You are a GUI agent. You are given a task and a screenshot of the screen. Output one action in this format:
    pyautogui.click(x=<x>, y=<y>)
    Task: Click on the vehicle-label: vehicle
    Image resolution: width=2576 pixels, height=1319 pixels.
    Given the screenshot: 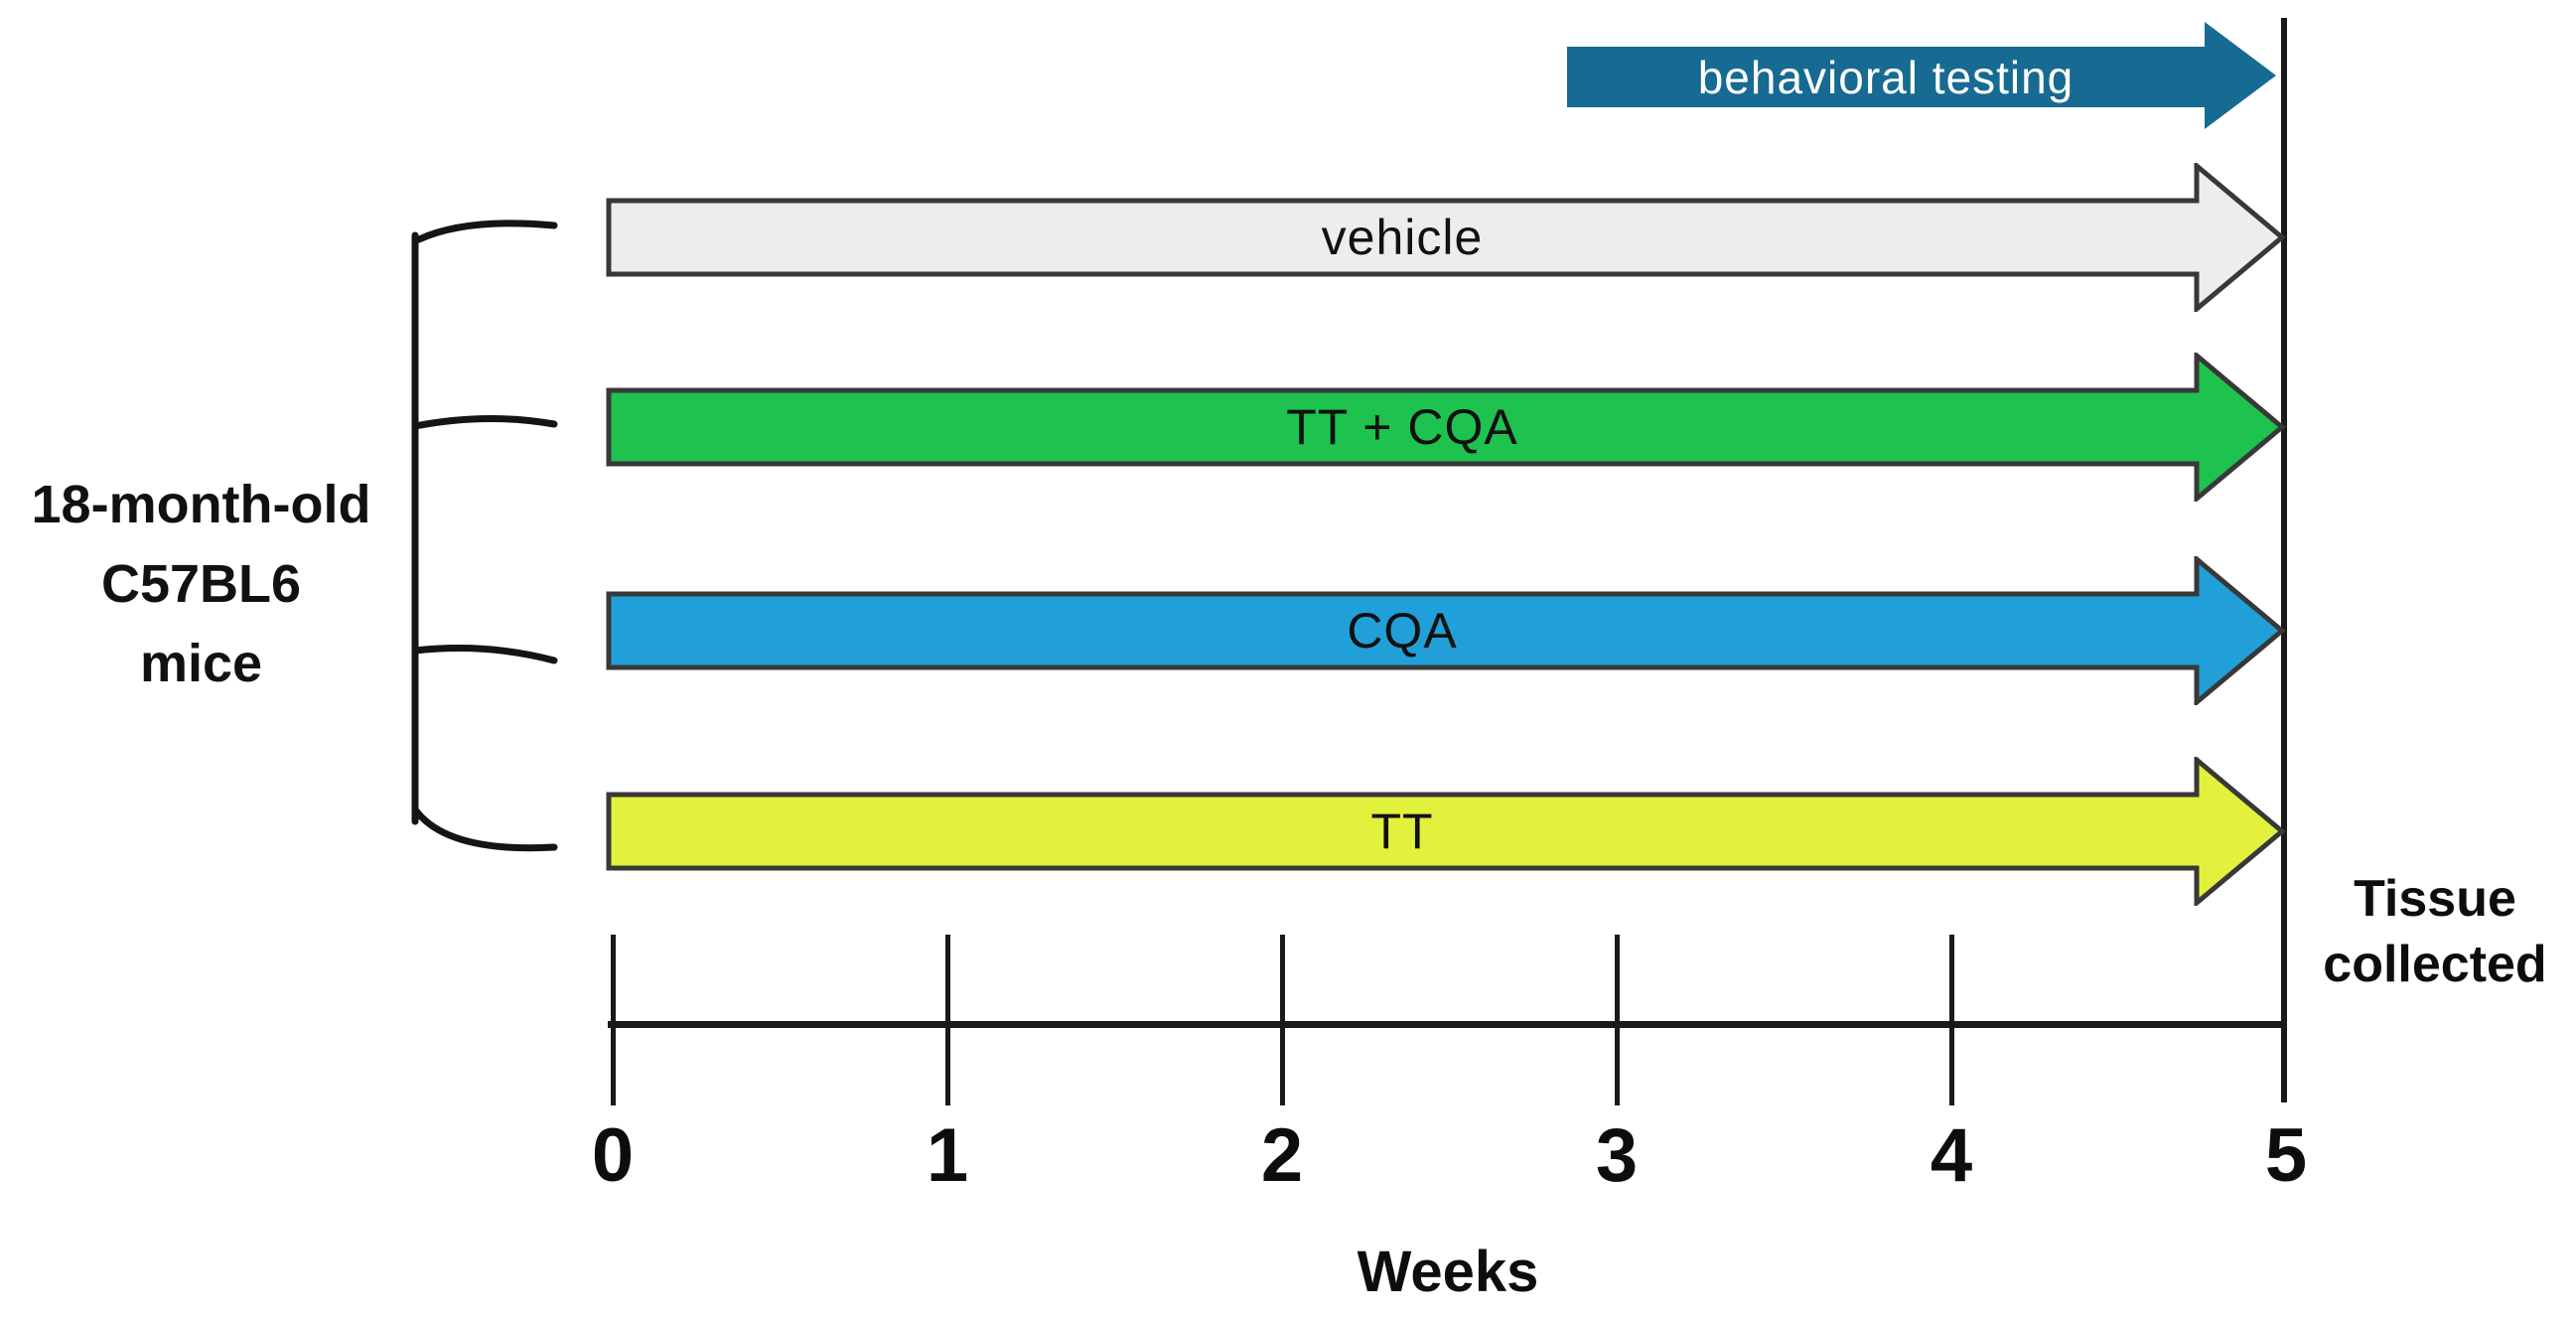 What is the action you would take?
    pyautogui.click(x=1402, y=238)
    